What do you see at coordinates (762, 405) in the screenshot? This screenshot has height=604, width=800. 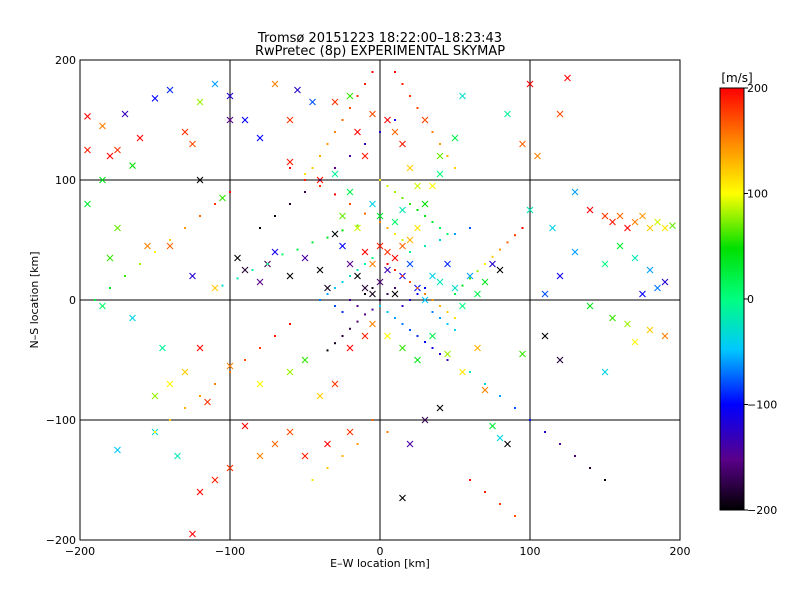 I see `colorbar-tick-label: −100` at bounding box center [762, 405].